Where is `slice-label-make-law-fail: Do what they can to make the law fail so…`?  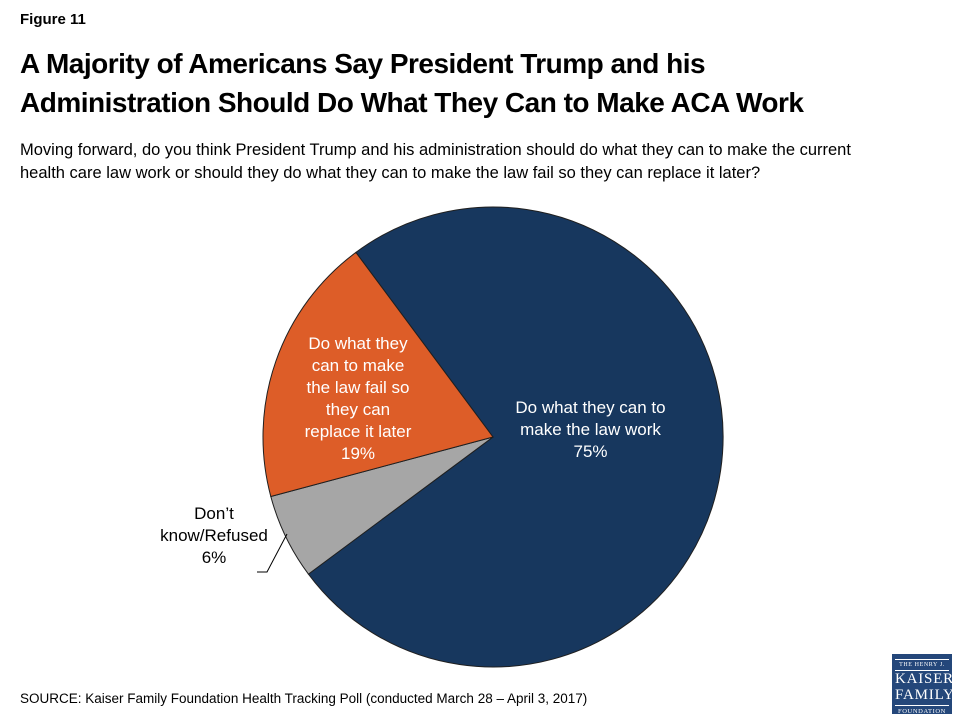
slice-label-make-law-fail: Do what they can to make the law fail so… is located at coordinates (358, 398).